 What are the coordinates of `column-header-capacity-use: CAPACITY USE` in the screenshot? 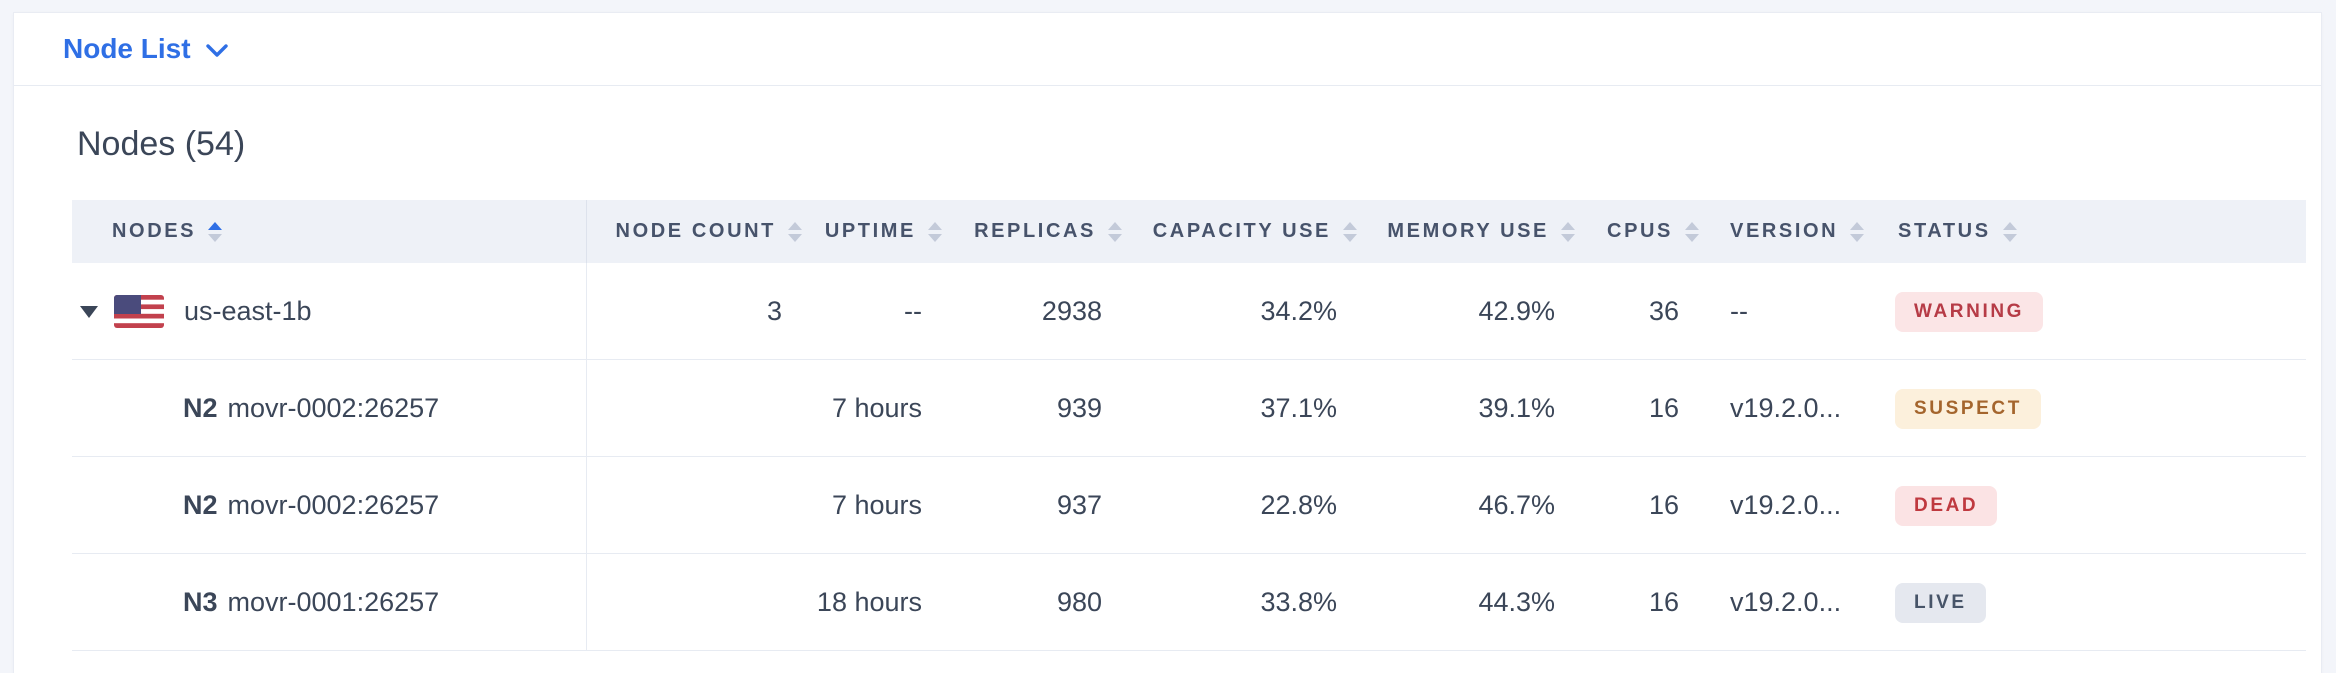 It's located at (1247, 231).